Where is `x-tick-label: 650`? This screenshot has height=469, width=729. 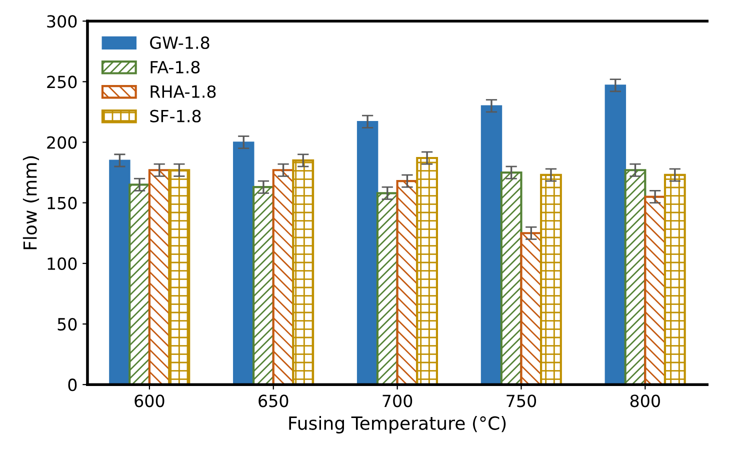
x-tick-label: 650 is located at coordinates (273, 401).